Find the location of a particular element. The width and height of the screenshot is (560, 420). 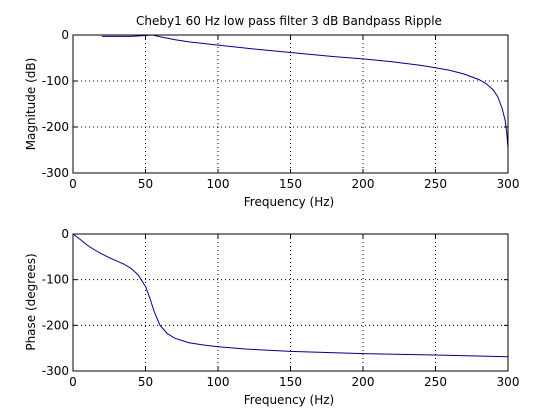

magnitude-y-tick-label: -200 is located at coordinates (55, 127).